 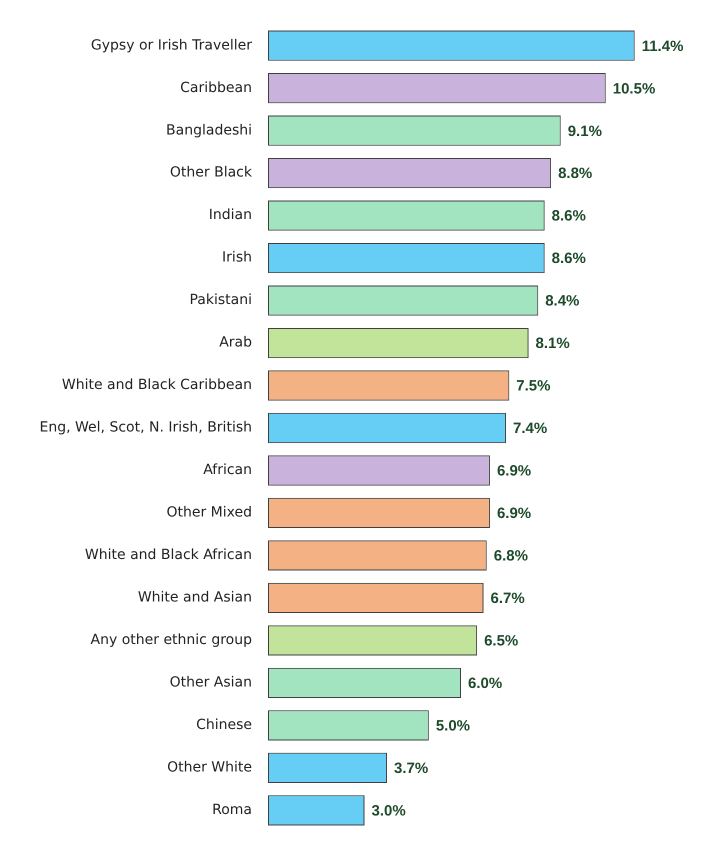 I want to click on y-tick-label: Any other ethnic group, so click(x=171, y=640).